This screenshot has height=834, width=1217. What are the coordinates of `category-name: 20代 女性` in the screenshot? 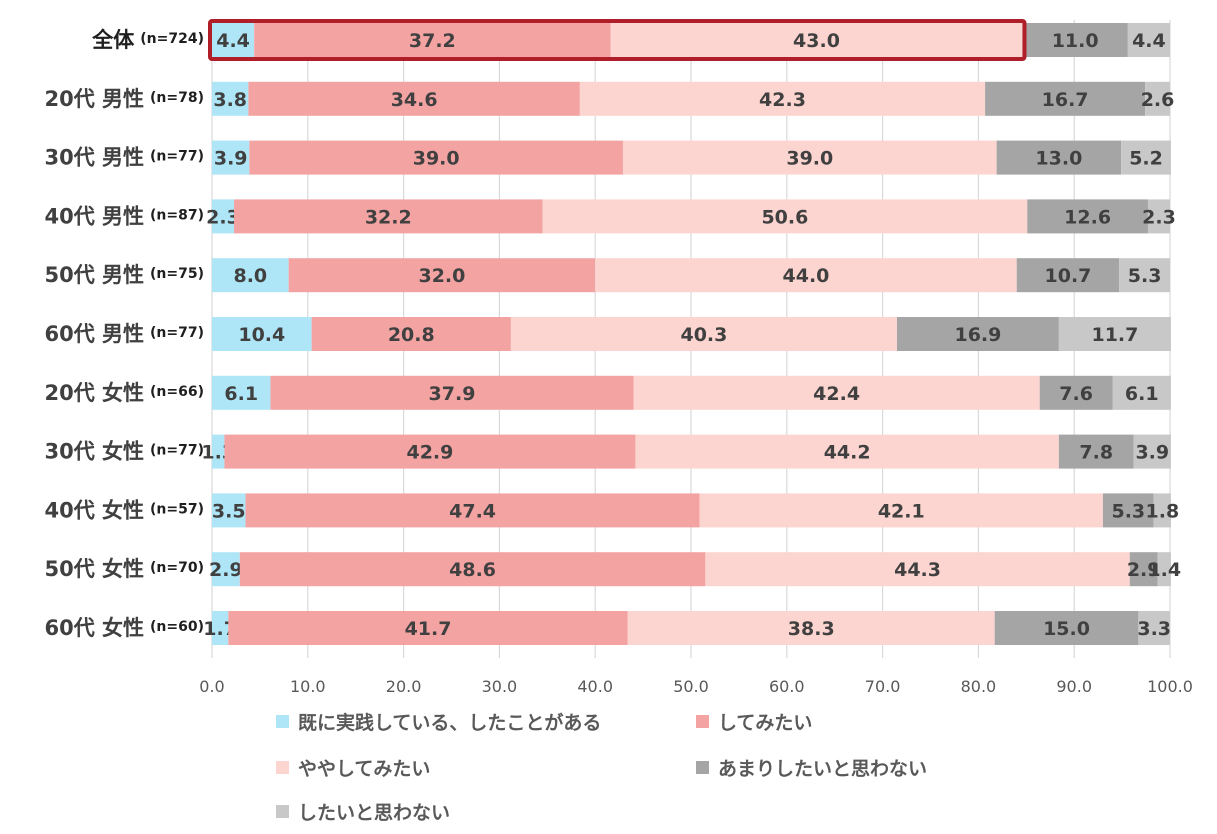 It's located at (94, 393).